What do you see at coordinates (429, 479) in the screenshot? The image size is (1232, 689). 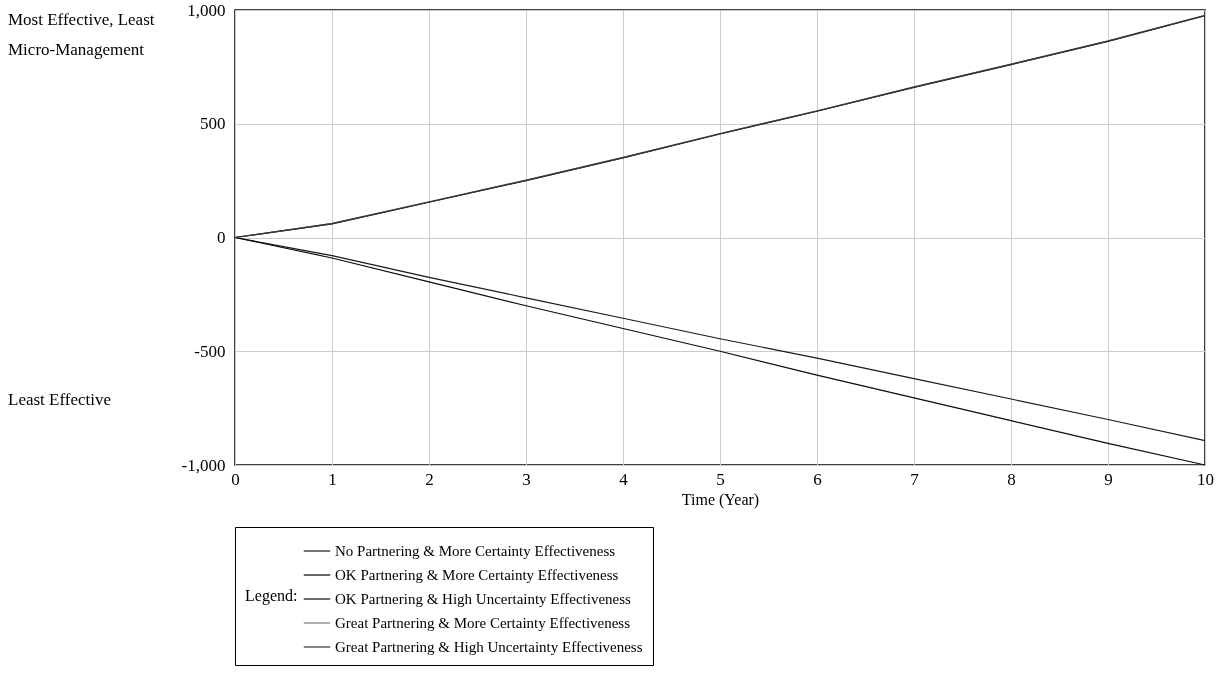 I see `x-tick-label: 2` at bounding box center [429, 479].